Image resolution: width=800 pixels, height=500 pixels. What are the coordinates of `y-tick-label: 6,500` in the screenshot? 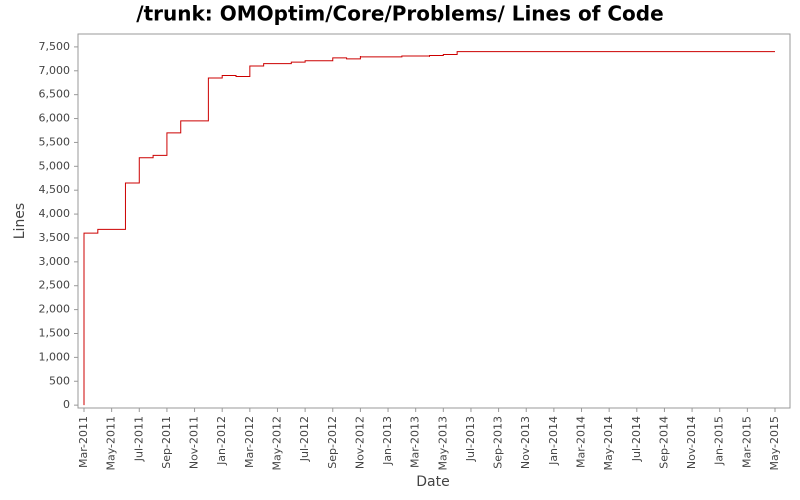 It's located at (55, 94).